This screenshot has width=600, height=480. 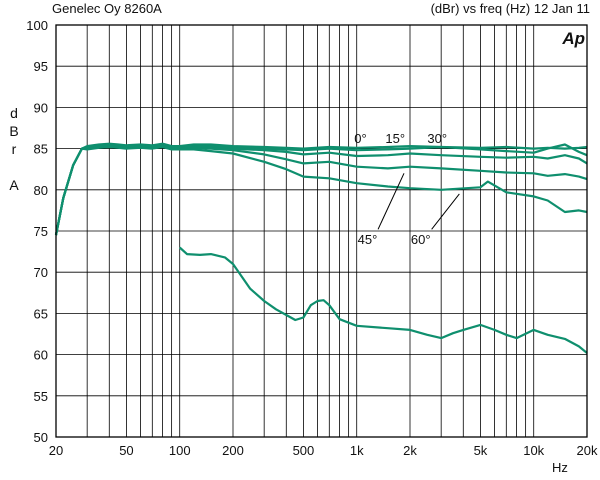 What do you see at coordinates (37, 25) in the screenshot?
I see `y-tick-label: 100` at bounding box center [37, 25].